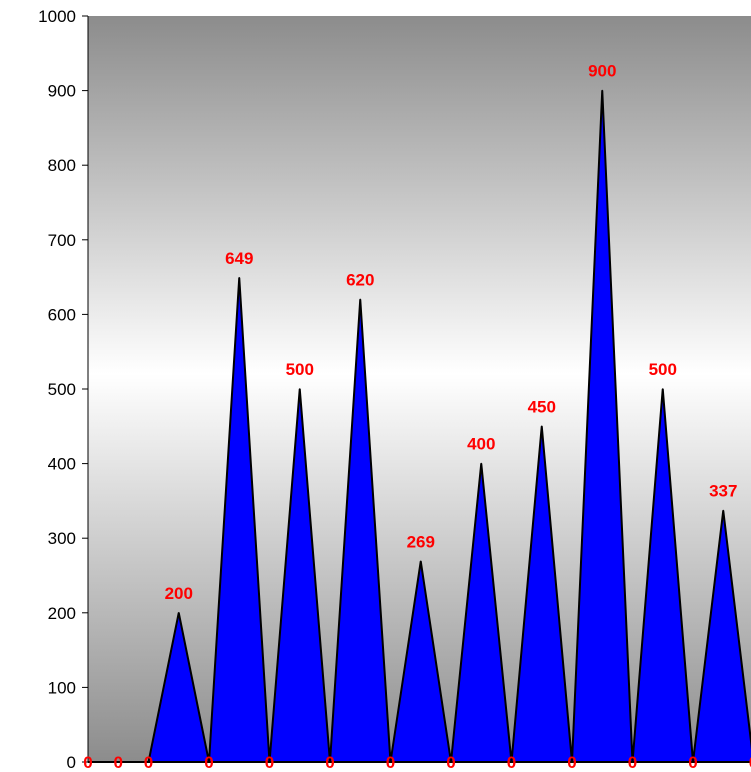 The height and width of the screenshot is (772, 751). Describe the element at coordinates (62, 165) in the screenshot. I see `y-tick-label: 800` at that location.